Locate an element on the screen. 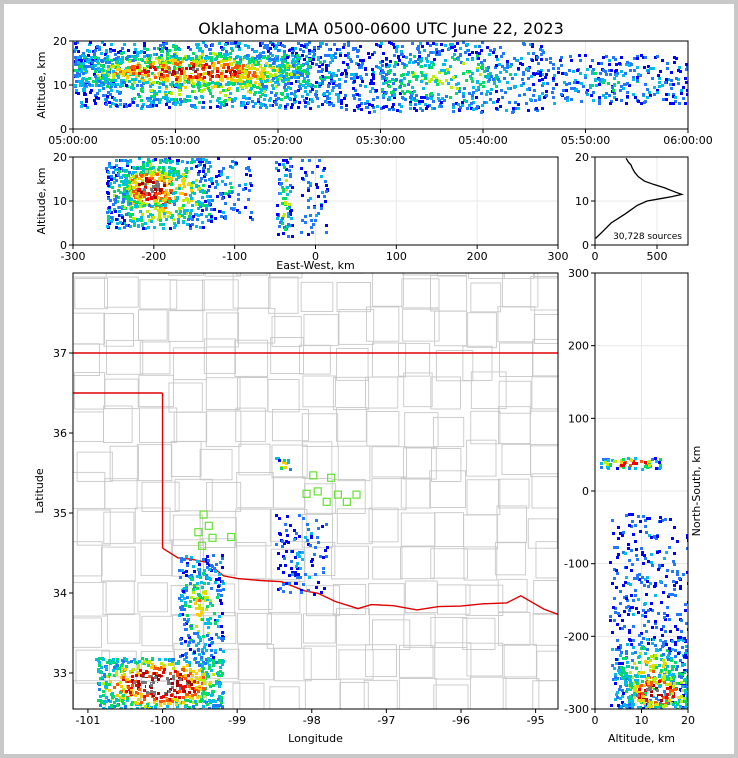  y-axis-label: Latitude is located at coordinates (39, 491).